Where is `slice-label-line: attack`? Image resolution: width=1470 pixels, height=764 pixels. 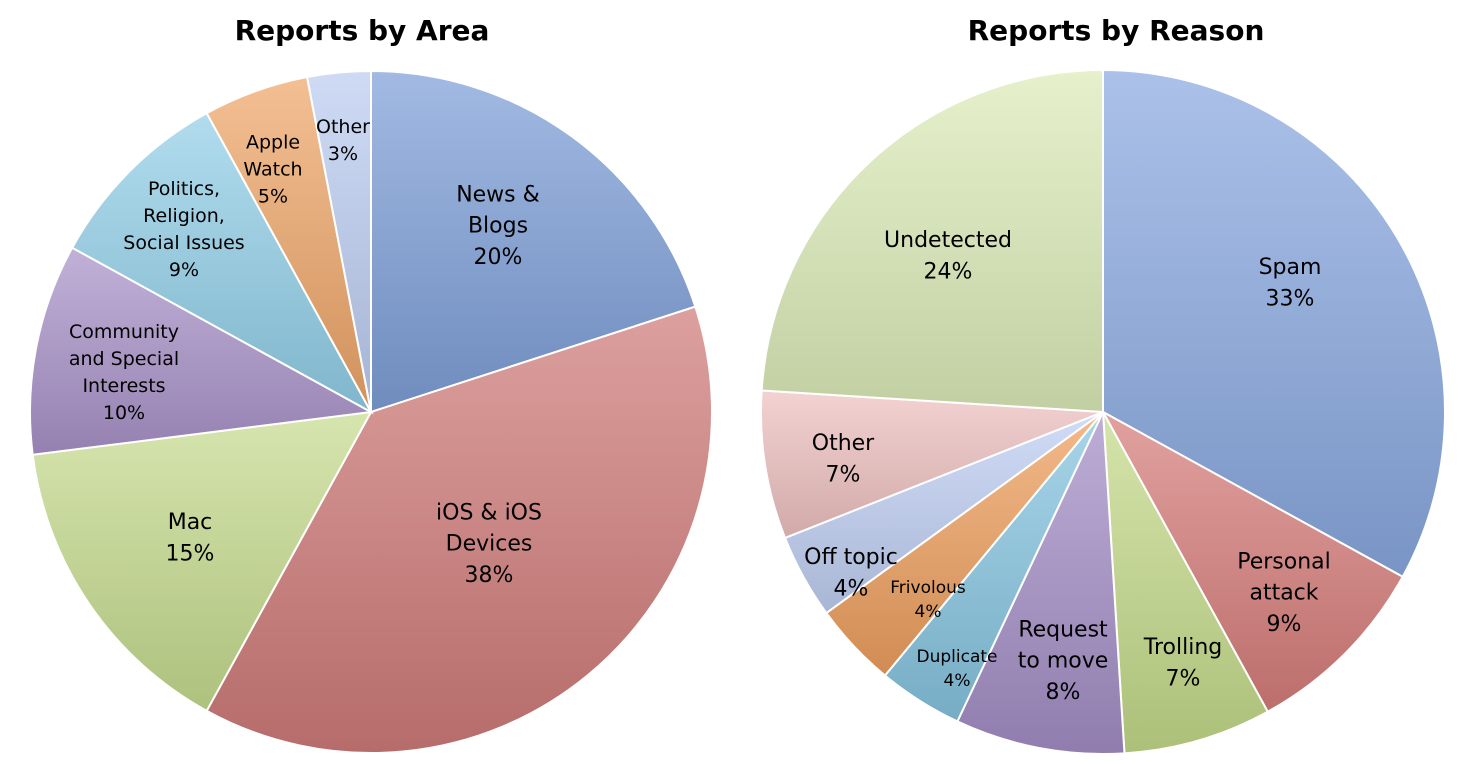 slice-label-line: attack is located at coordinates (1283, 593).